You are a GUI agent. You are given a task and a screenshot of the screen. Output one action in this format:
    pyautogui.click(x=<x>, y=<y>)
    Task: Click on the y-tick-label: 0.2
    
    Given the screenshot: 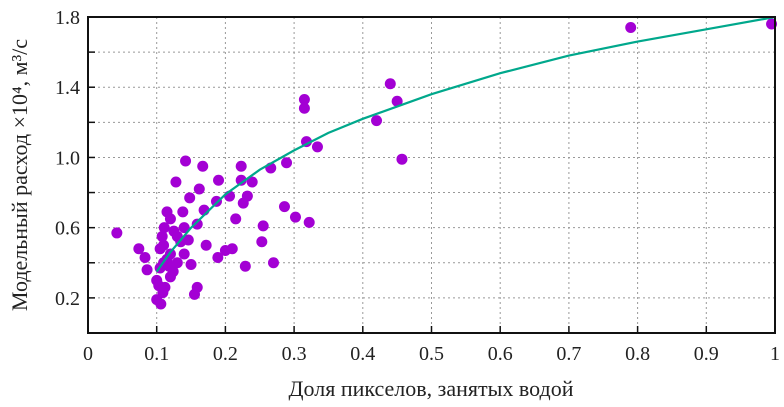 What is the action you would take?
    pyautogui.click(x=67, y=299)
    